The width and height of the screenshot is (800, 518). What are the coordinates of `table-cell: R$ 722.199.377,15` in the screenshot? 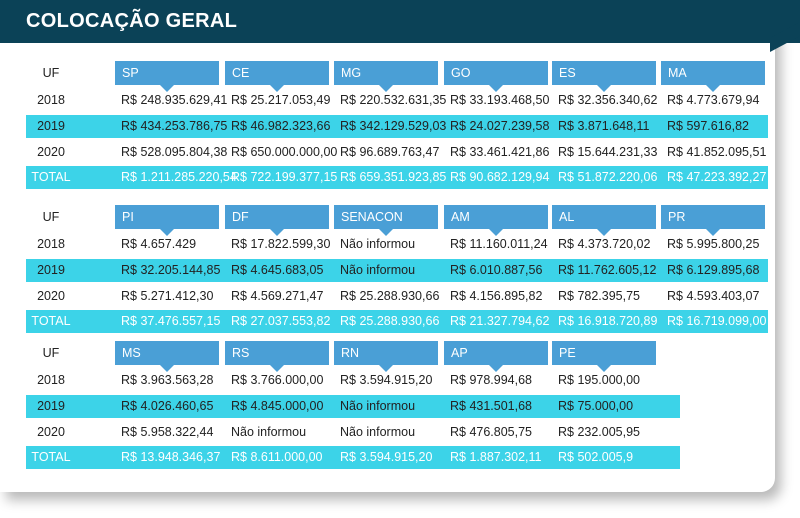 It's located at (284, 177).